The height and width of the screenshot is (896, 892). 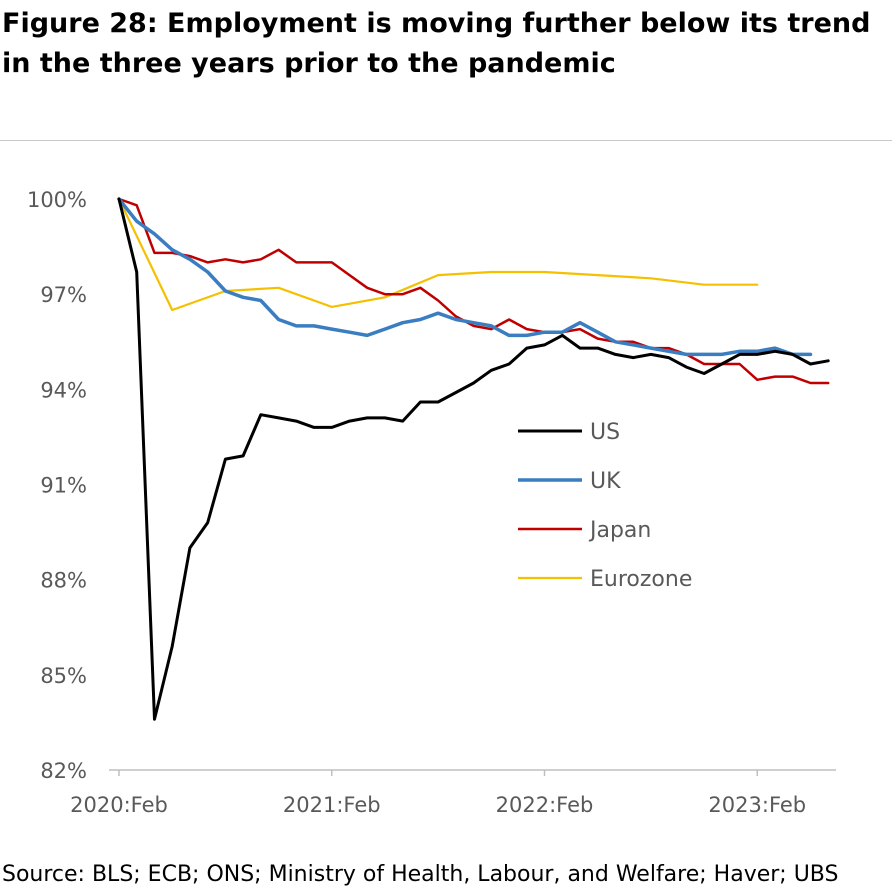 What do you see at coordinates (438, 254) in the screenshot?
I see `series-line-eurozone` at bounding box center [438, 254].